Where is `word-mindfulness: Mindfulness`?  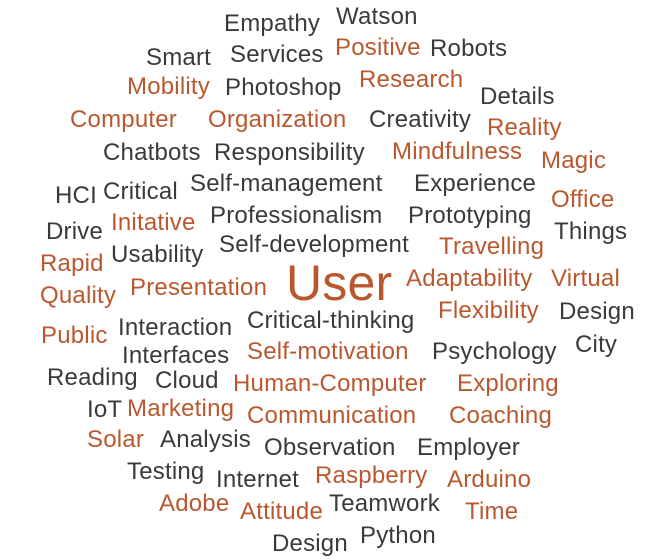
word-mindfulness: Mindfulness is located at coordinates (457, 151).